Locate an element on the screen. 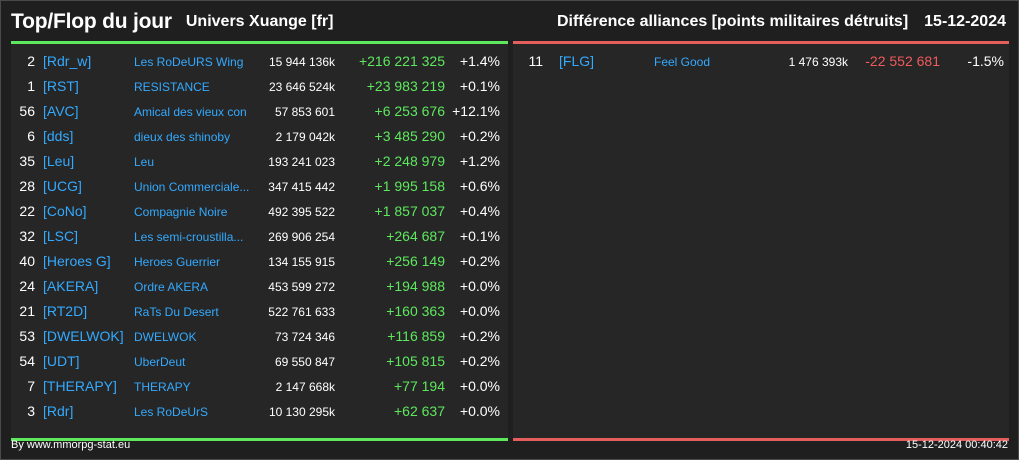 The width and height of the screenshot is (1019, 460). alliance-tag-link: [LSC] is located at coordinates (61, 236).